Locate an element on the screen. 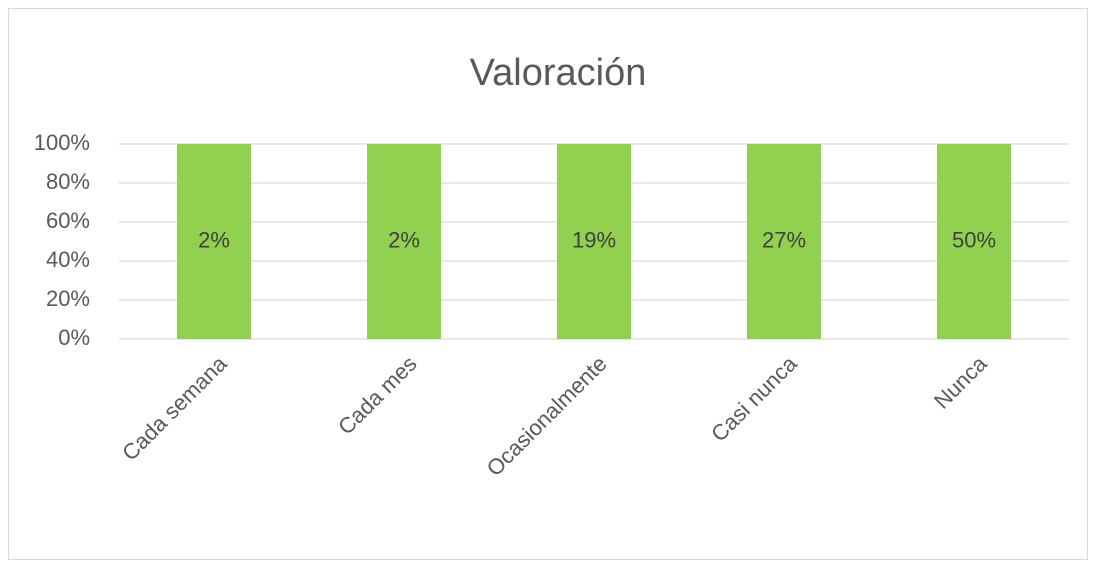 The height and width of the screenshot is (568, 1097). data-label: 27% is located at coordinates (784, 239).